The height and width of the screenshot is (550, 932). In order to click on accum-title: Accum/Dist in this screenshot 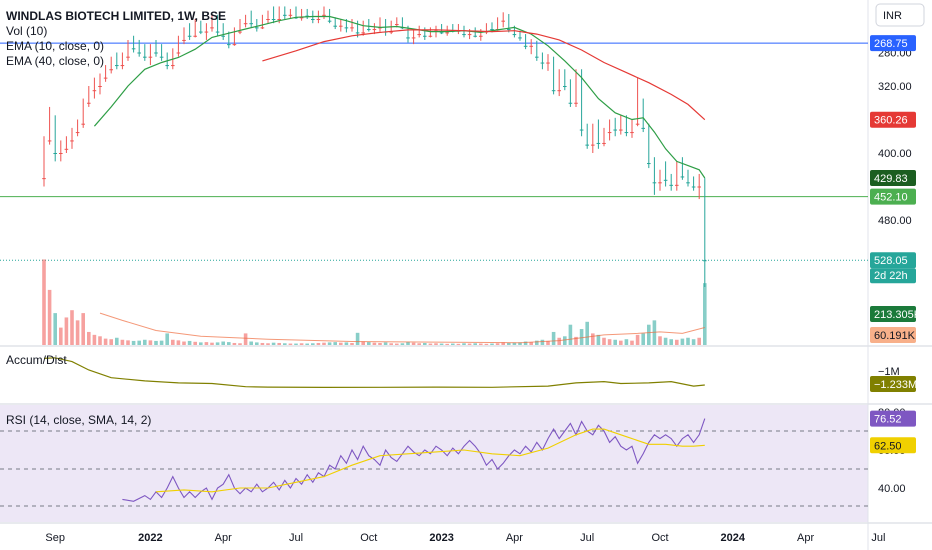, I will do `click(36, 360)`.